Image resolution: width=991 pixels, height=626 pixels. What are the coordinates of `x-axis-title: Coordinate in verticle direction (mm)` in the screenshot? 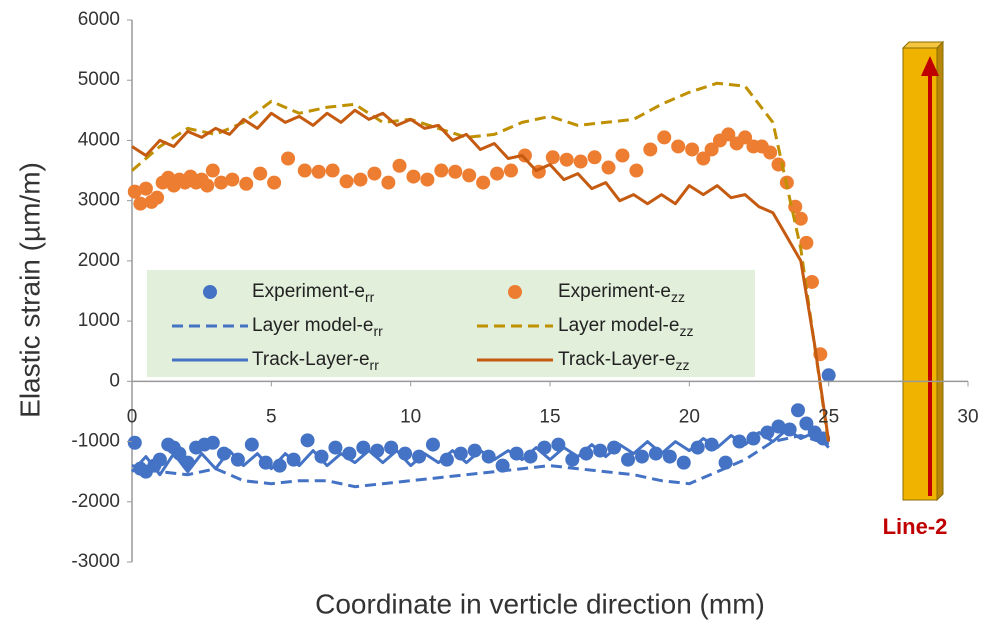 It's located at (540, 603).